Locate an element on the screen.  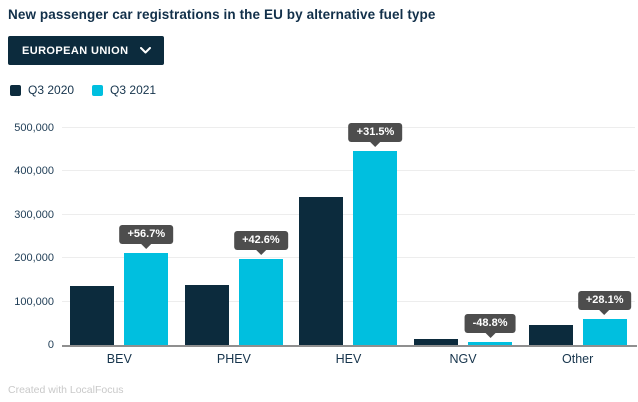
x-tick-label-bev: BEV is located at coordinates (119, 359).